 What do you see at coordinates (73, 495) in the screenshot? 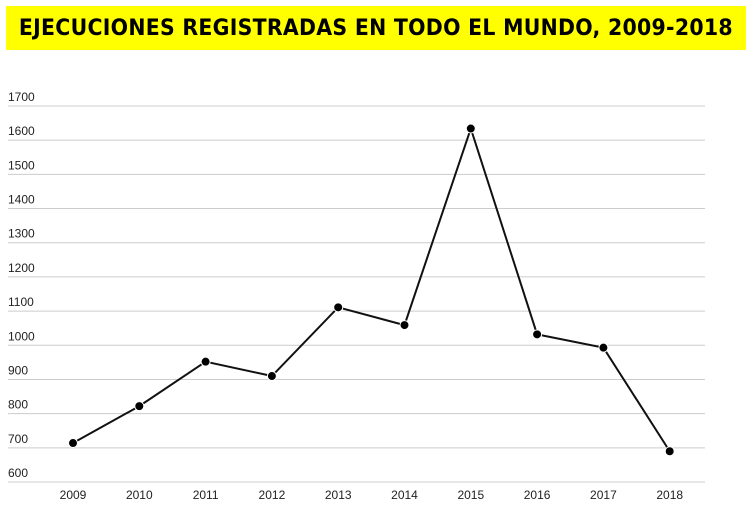
I see `x-tick-label: 2009` at bounding box center [73, 495].